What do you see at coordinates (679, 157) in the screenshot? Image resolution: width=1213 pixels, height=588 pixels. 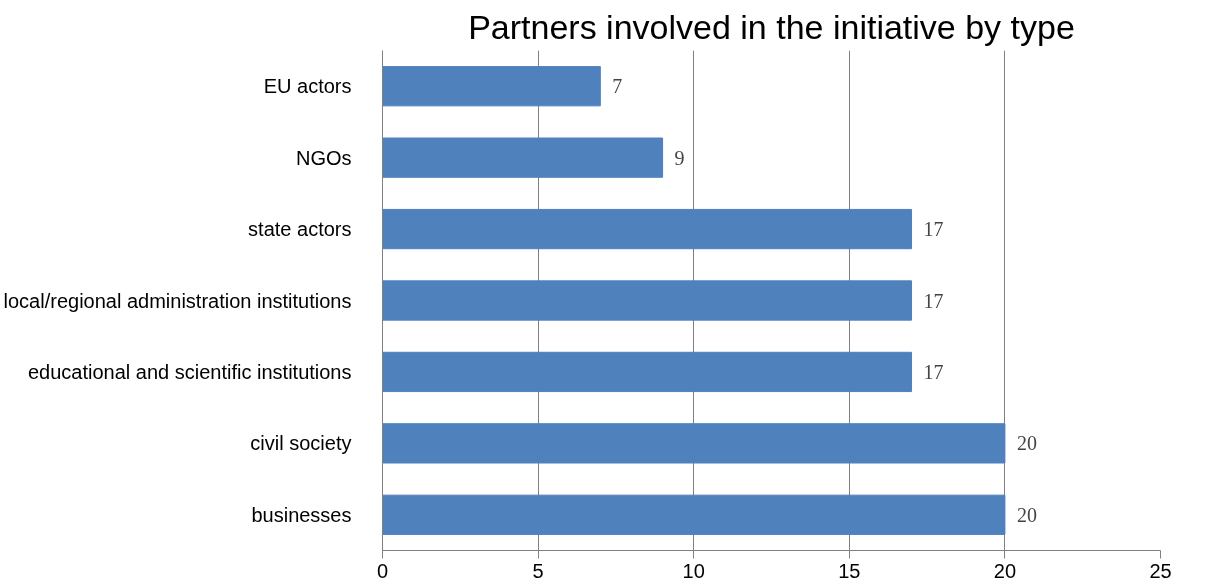 I see `data-label: 9` at bounding box center [679, 157].